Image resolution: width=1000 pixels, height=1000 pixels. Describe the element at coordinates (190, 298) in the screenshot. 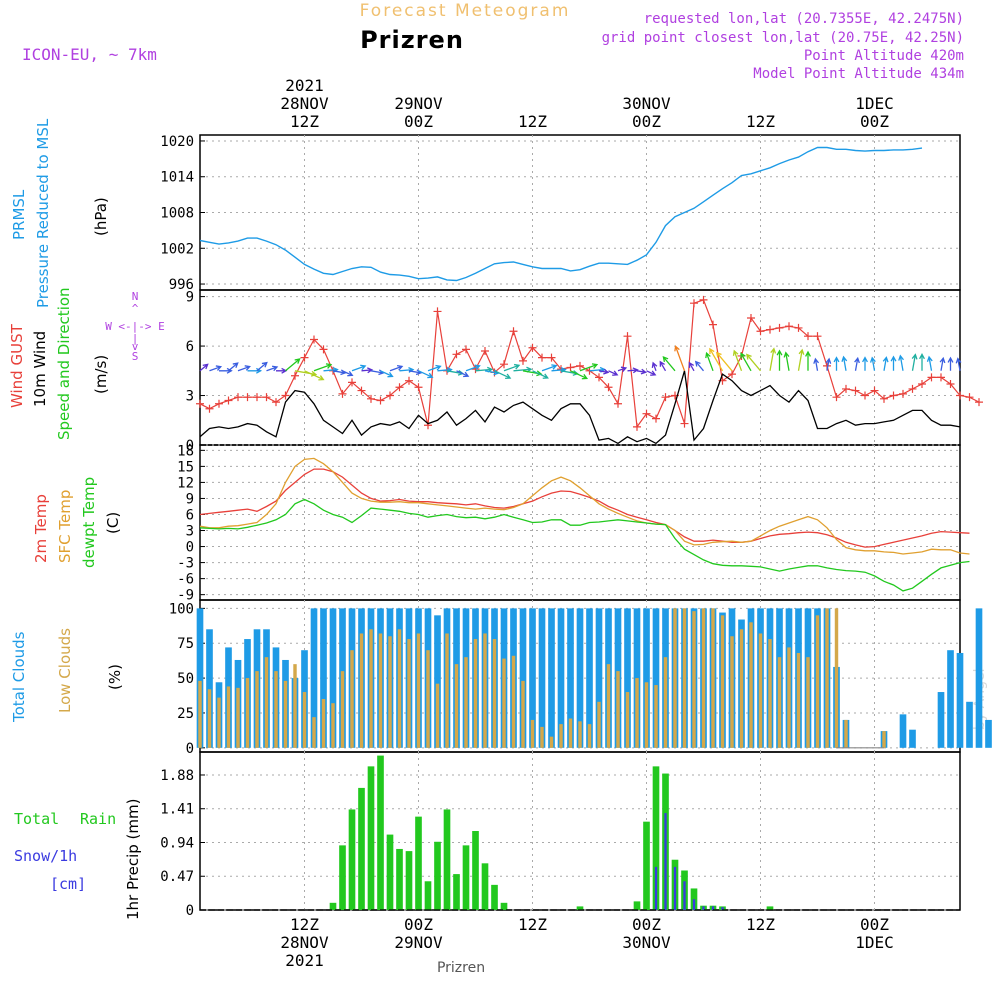

I see `y-tick-label: 9` at that location.